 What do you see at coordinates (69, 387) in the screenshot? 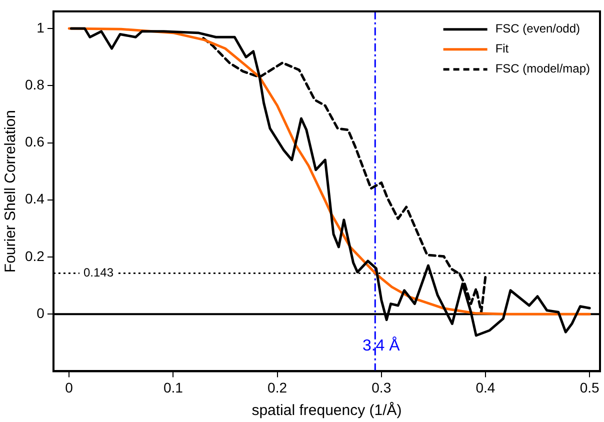
I see `x-tick-label: 0` at bounding box center [69, 387].